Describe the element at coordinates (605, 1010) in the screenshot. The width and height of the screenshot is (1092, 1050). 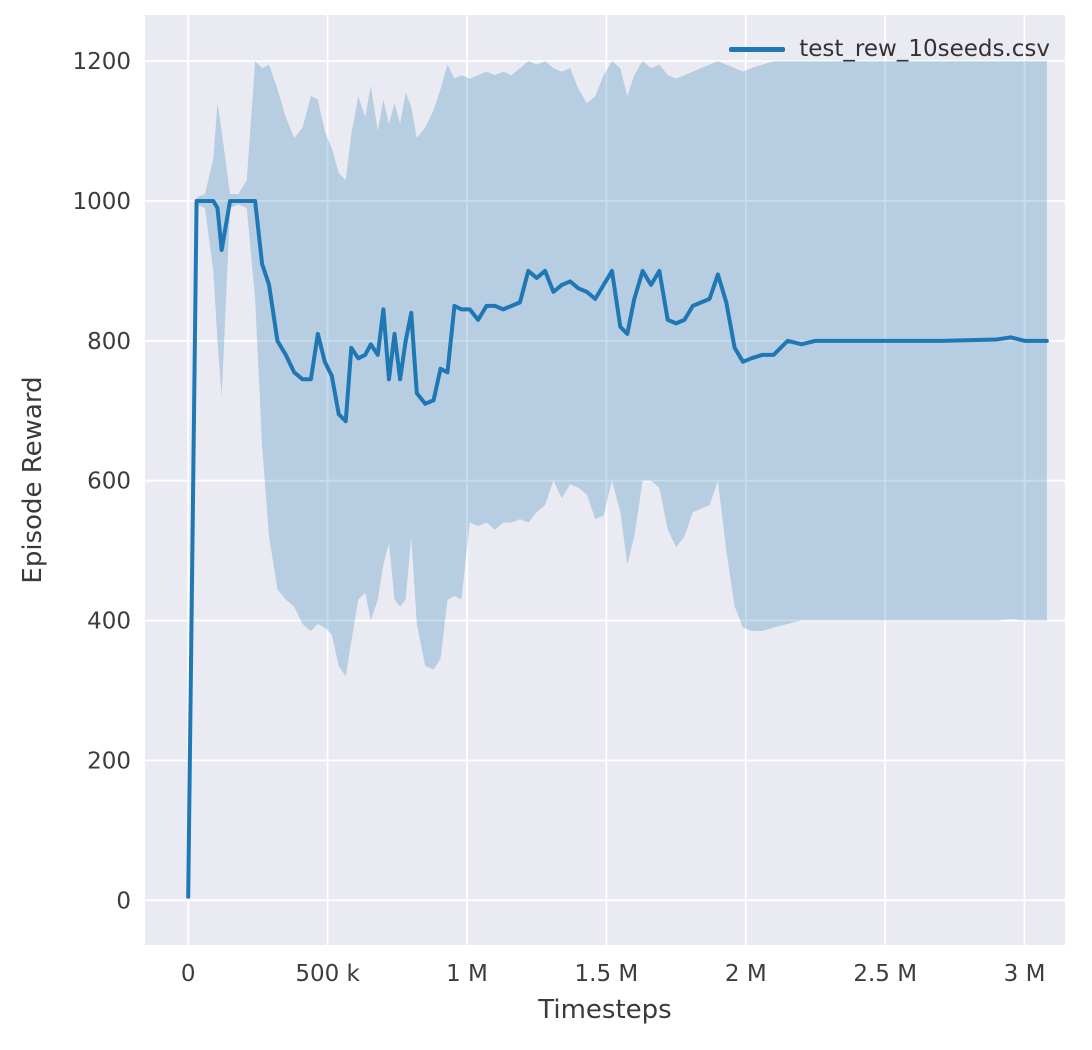
I see `x-axis-label: Timesteps` at that location.